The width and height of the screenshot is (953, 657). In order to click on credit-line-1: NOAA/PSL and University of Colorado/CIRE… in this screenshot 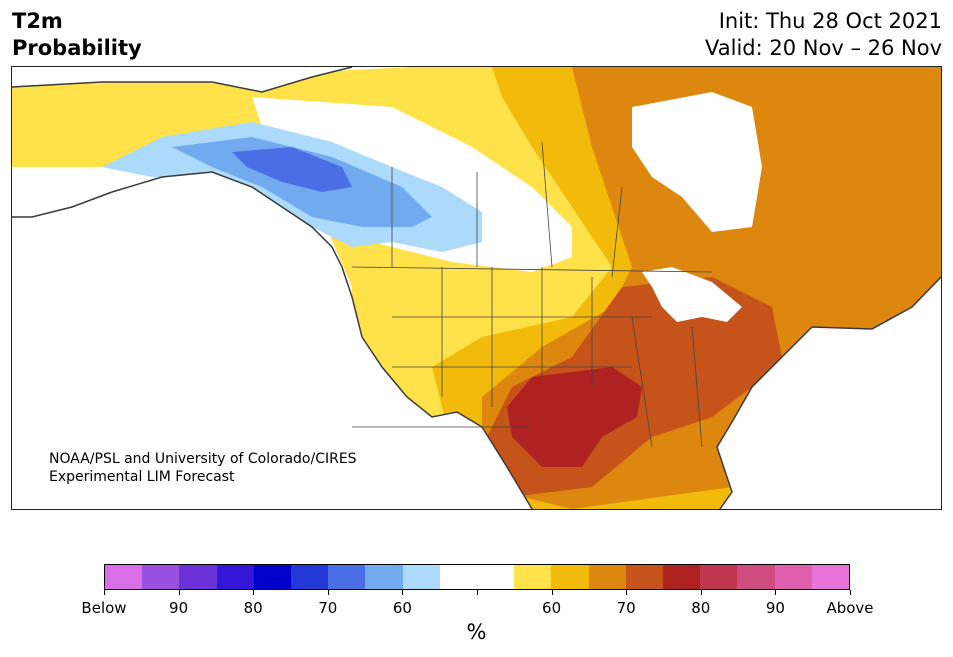, I will do `click(203, 459)`.